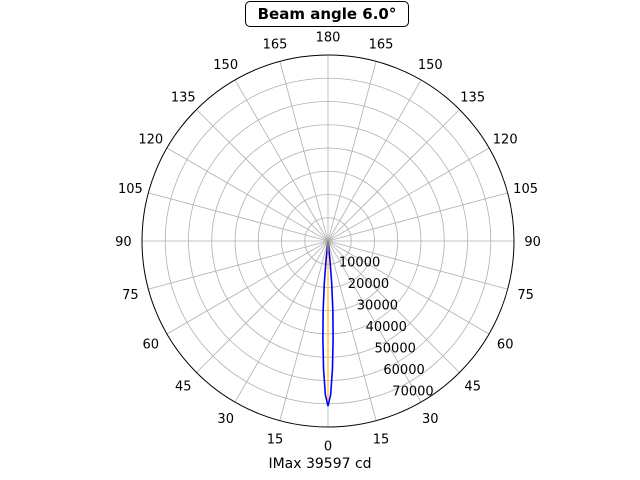 The height and width of the screenshot is (480, 640). Describe the element at coordinates (320, 464) in the screenshot. I see `imax-footer: IMax 39597 cd` at that location.